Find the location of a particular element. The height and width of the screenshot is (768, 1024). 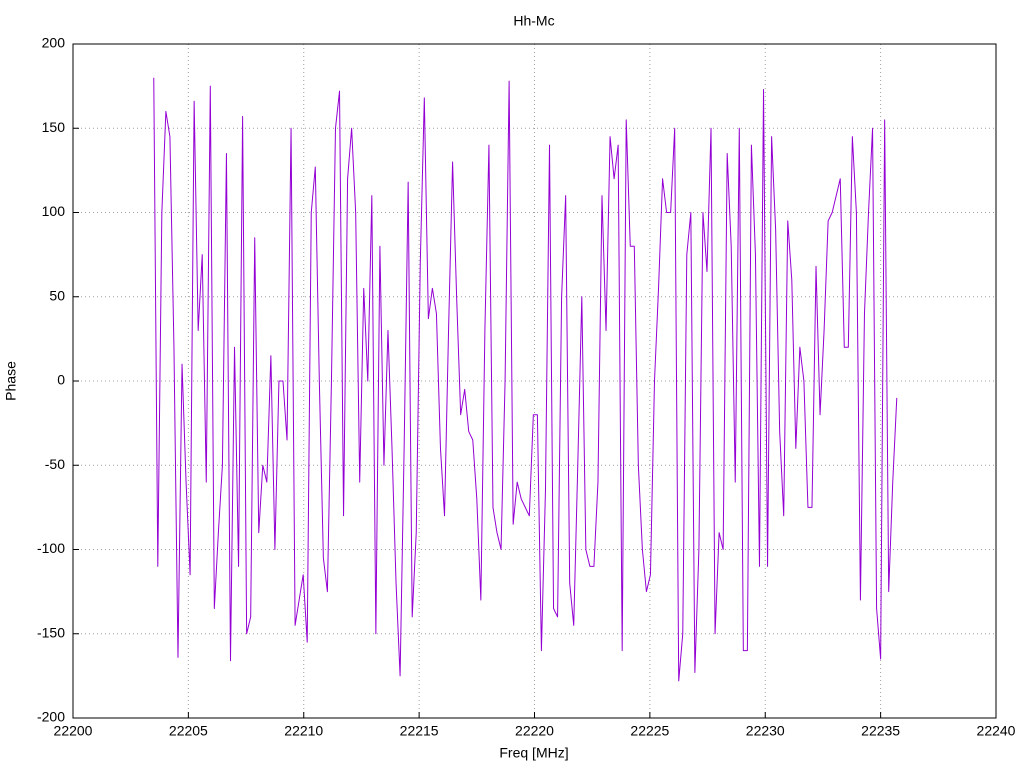

y-tick-label: -150 is located at coordinates (51, 632).